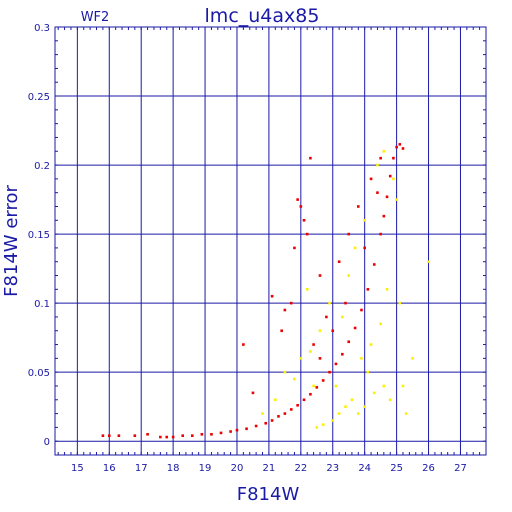  What do you see at coordinates (237, 468) in the screenshot?
I see `x-tick-label: 20` at bounding box center [237, 468].